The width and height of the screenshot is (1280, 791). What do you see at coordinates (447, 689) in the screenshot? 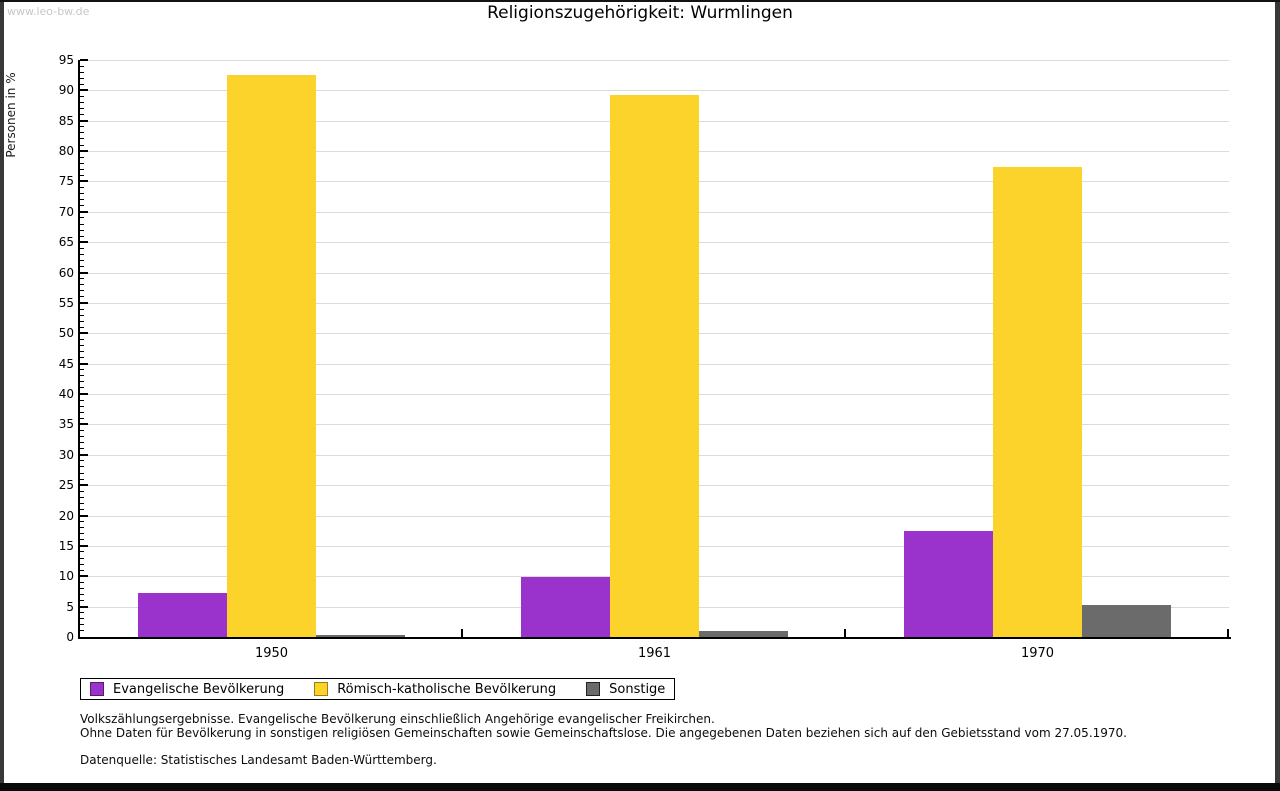
I see `legend-label-roemisch-katholische-bevoelkerung: Römisch-katholische Bevölkerung` at bounding box center [447, 689].